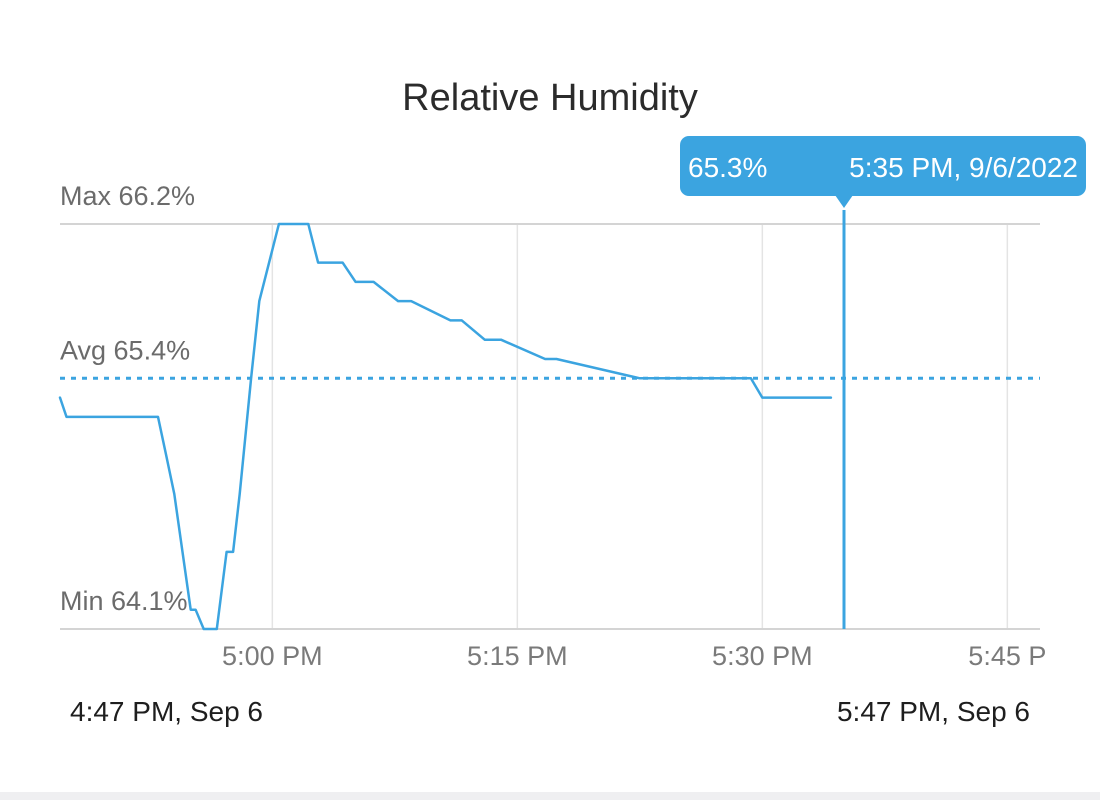  What do you see at coordinates (963, 167) in the screenshot?
I see `tooltip-time: 5:35 PM, 9/6/2022` at bounding box center [963, 167].